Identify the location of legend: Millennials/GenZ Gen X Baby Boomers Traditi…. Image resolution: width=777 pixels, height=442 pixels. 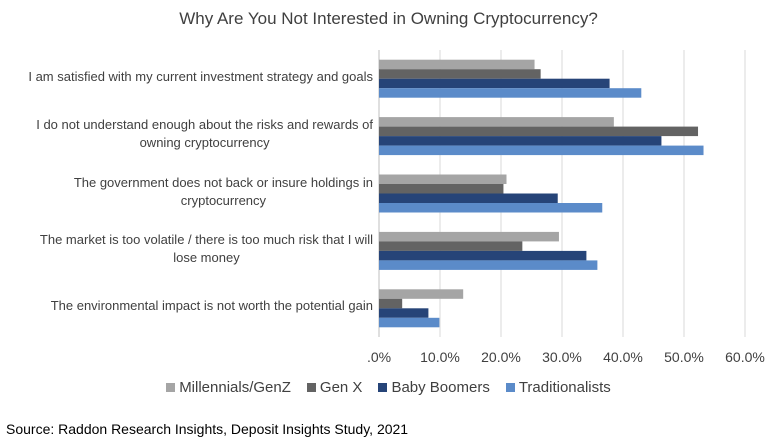
(388, 387).